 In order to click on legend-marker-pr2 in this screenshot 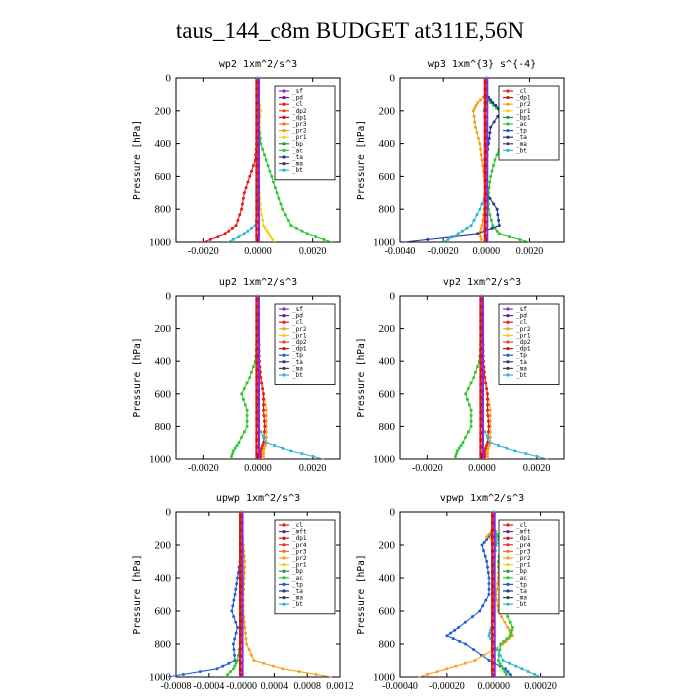, I will do `click(284, 329)`.